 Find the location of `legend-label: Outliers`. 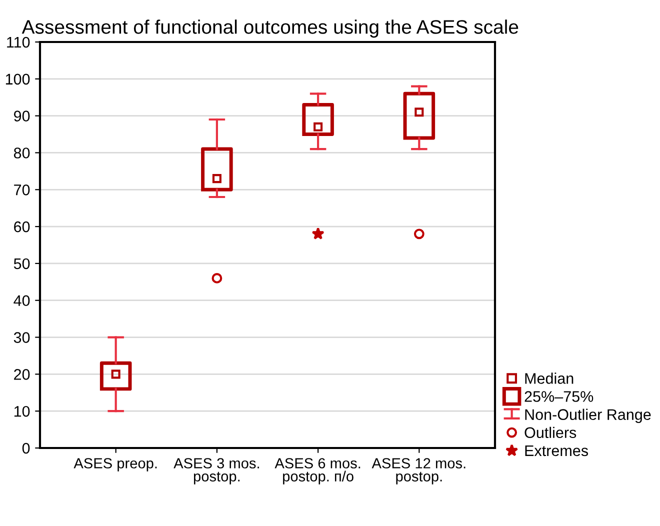

legend-label: Outliers is located at coordinates (550, 432).